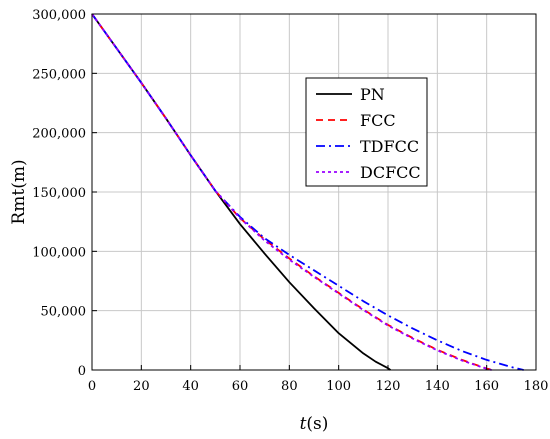 This screenshot has height=439, width=550. I want to click on legend-box, so click(366, 132).